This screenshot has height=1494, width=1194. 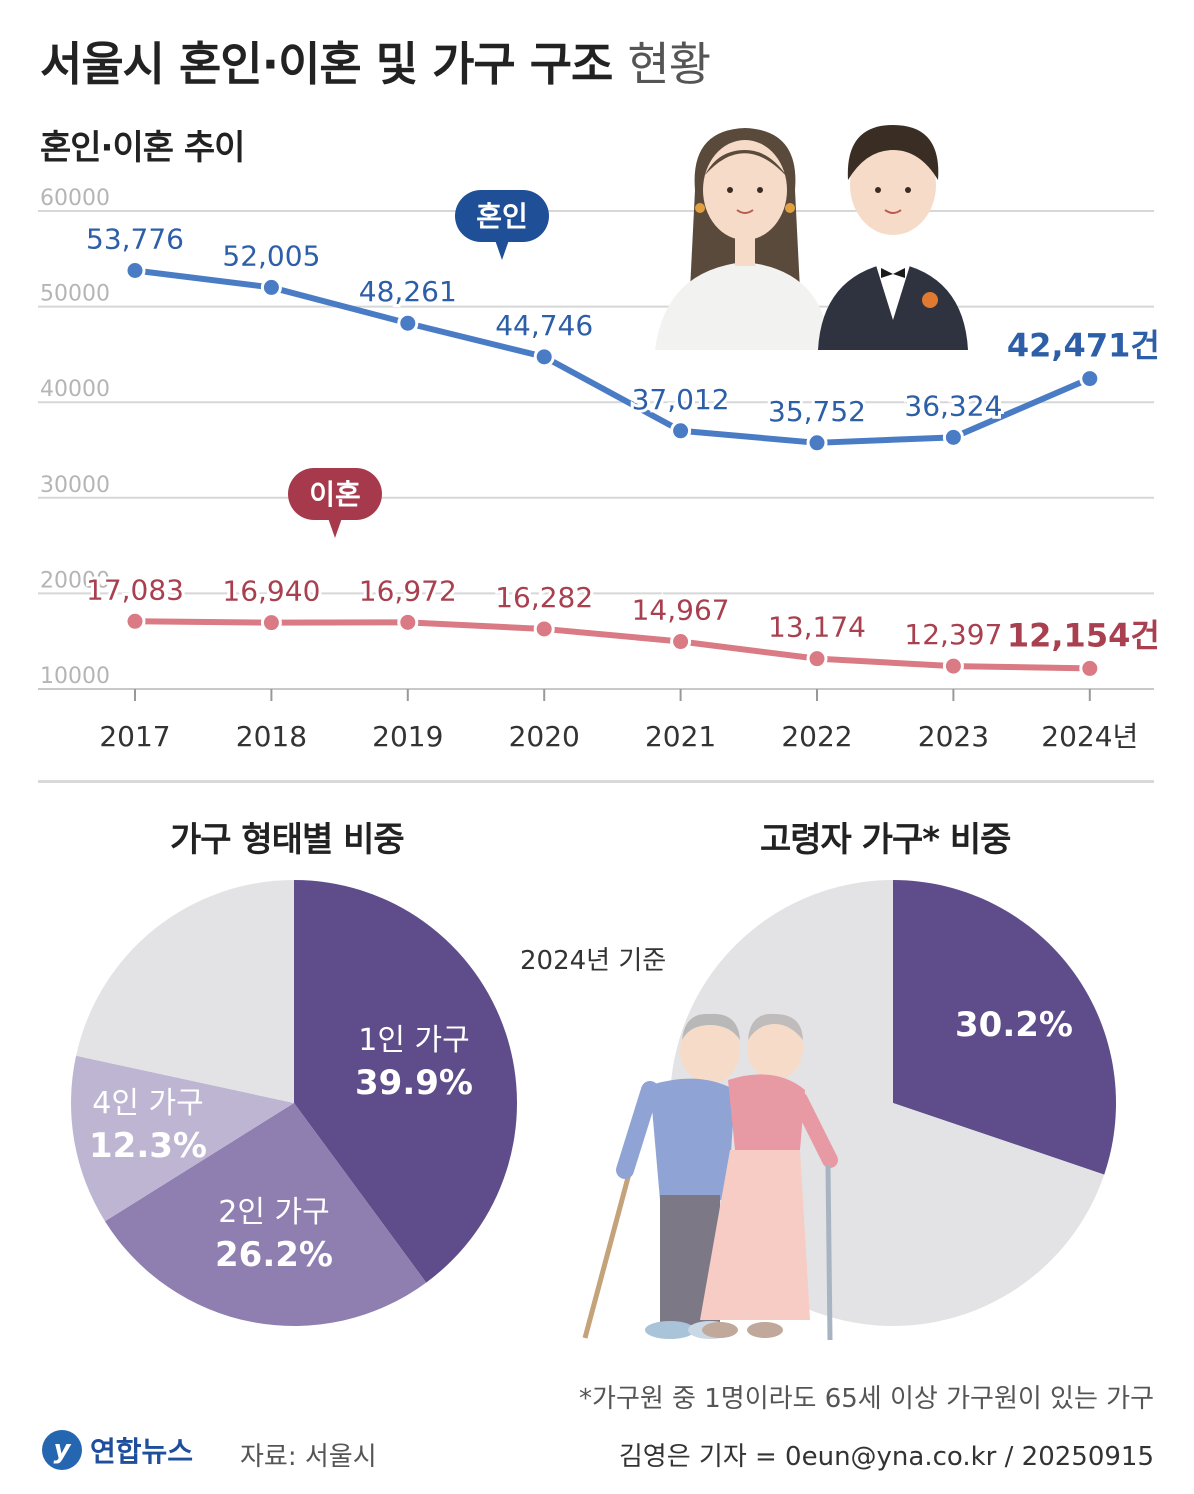 What do you see at coordinates (271, 736) in the screenshot?
I see `x-tick-label: 2018` at bounding box center [271, 736].